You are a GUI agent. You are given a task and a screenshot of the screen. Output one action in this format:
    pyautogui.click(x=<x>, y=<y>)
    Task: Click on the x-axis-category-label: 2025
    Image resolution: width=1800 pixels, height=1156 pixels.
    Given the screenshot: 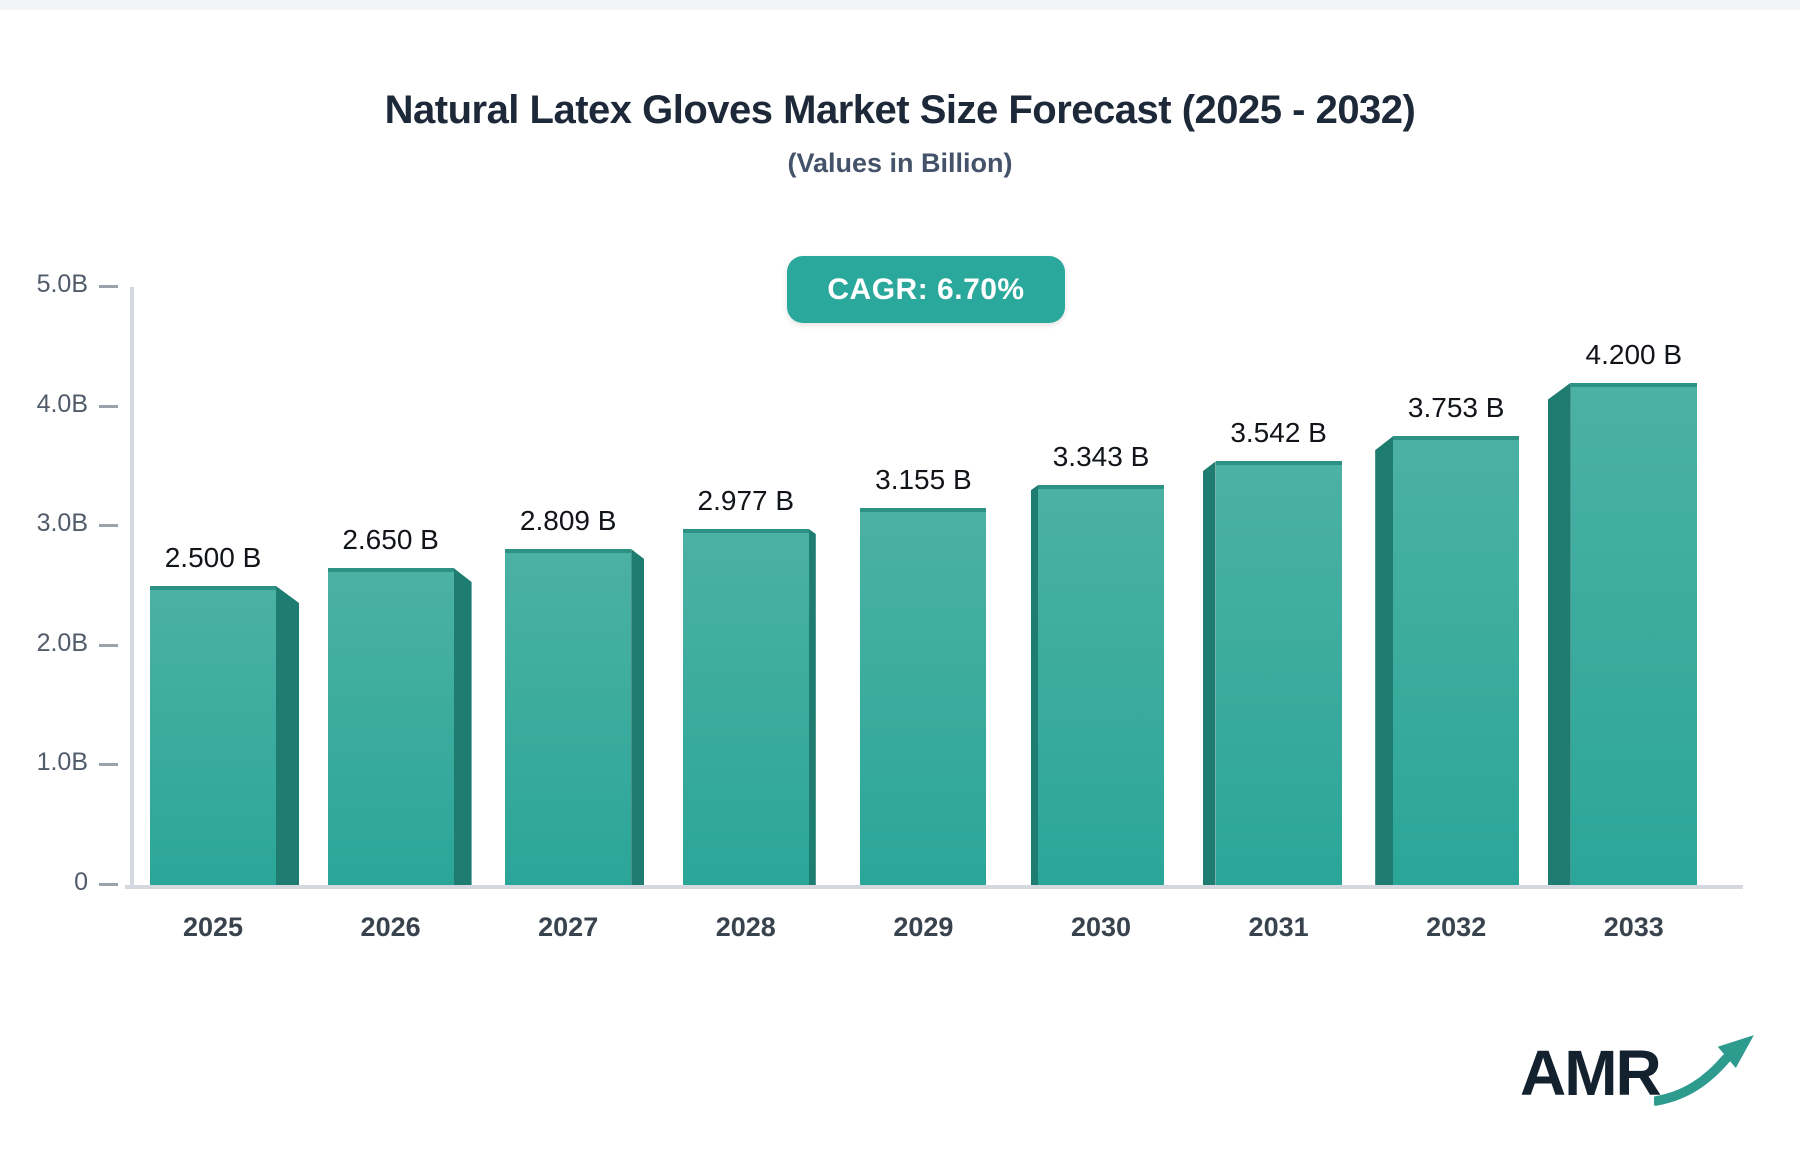 What is the action you would take?
    pyautogui.click(x=213, y=927)
    